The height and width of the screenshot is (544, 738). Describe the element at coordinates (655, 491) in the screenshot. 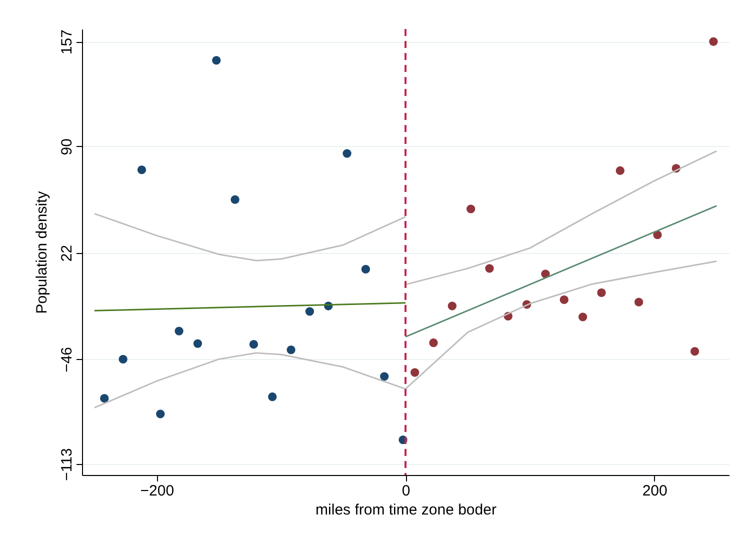

I see `x-tick-label: 200` at that location.